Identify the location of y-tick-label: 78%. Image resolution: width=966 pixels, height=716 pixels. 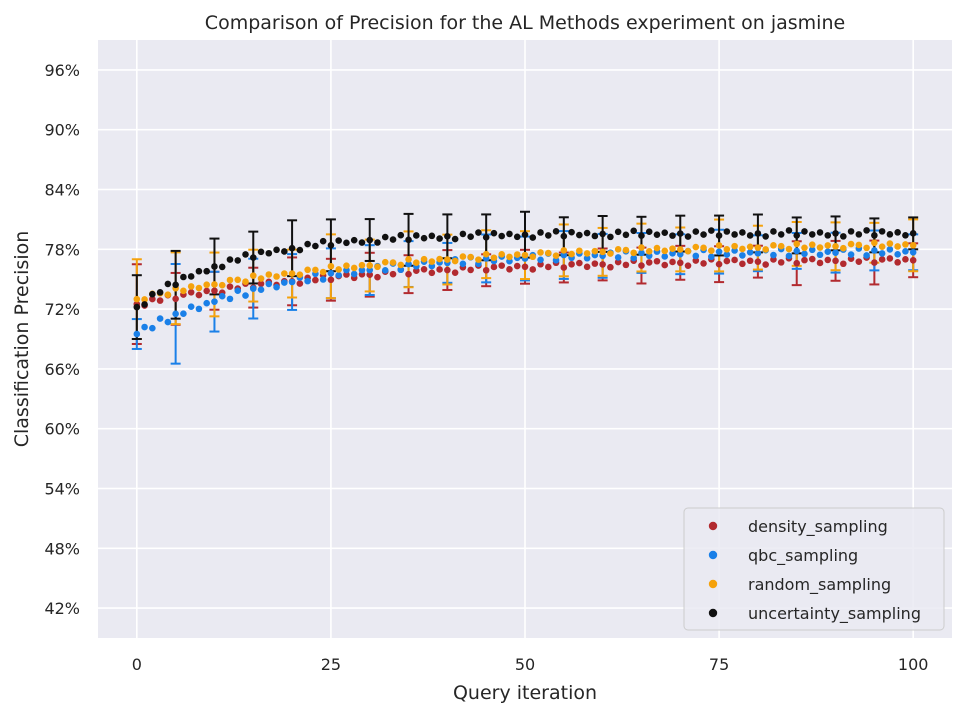
(62, 249).